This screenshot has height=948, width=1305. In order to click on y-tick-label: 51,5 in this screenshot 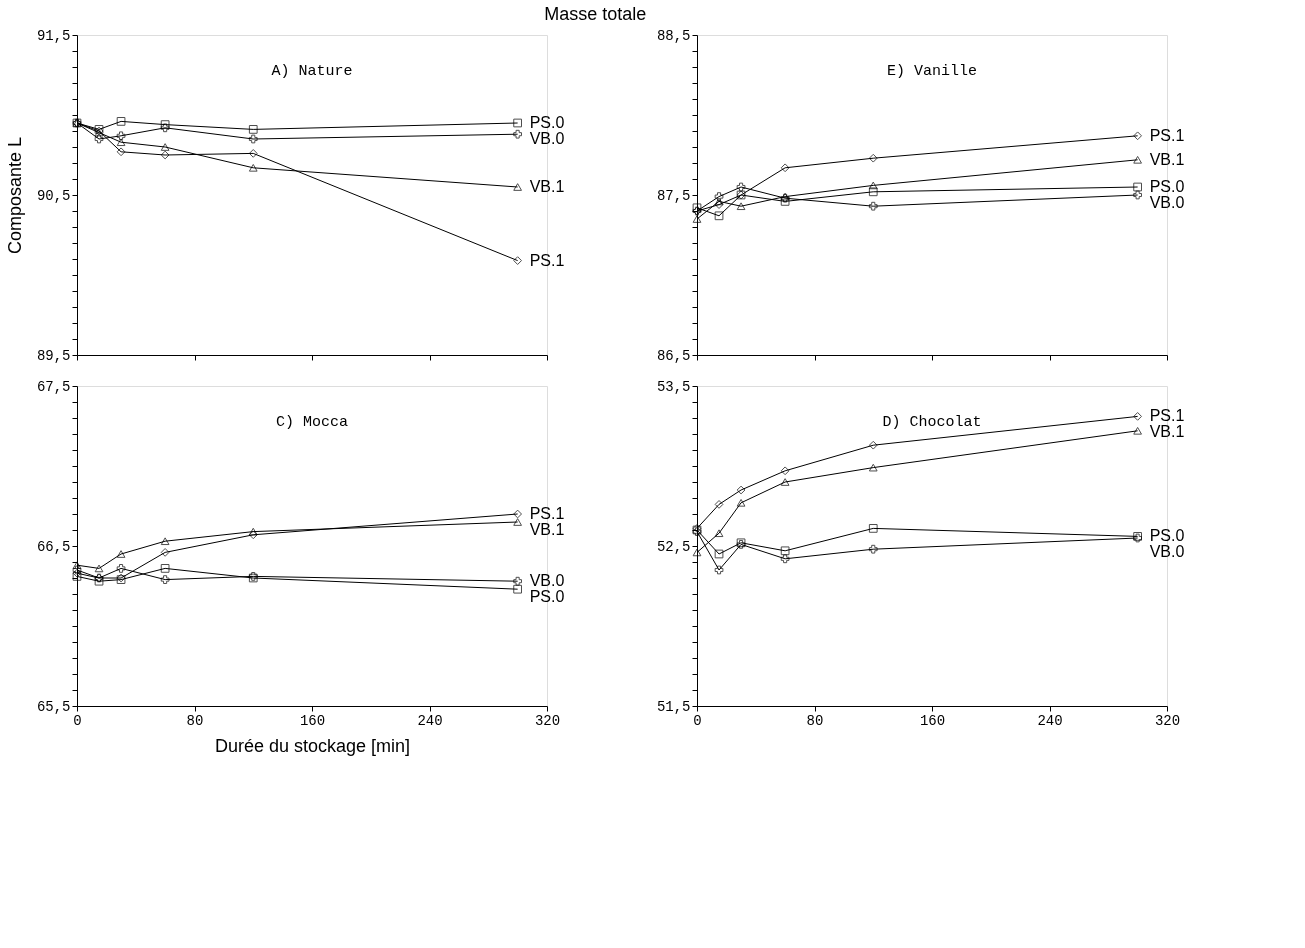, I will do `click(673, 706)`.